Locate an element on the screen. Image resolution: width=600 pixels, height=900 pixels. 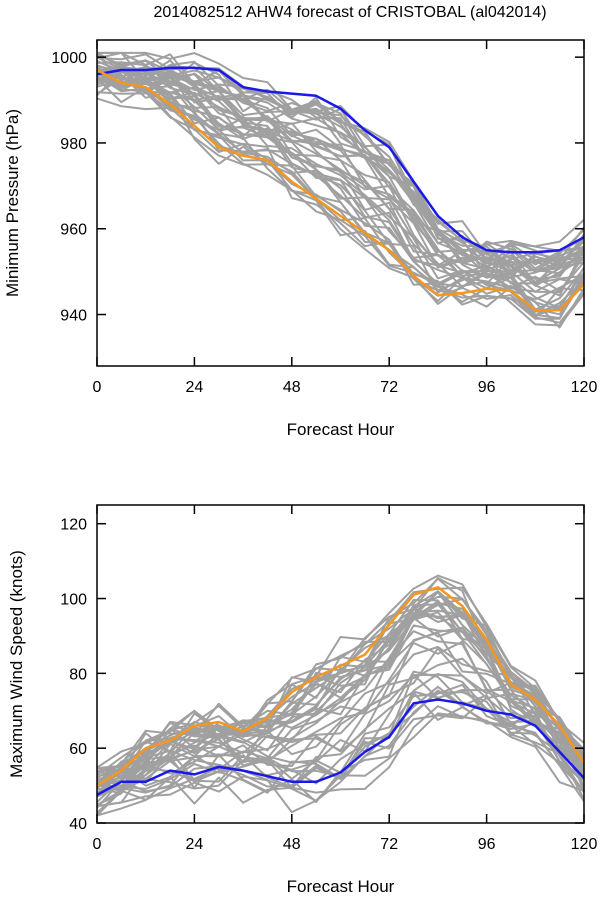
blue-series-line is located at coordinates (340, 747).